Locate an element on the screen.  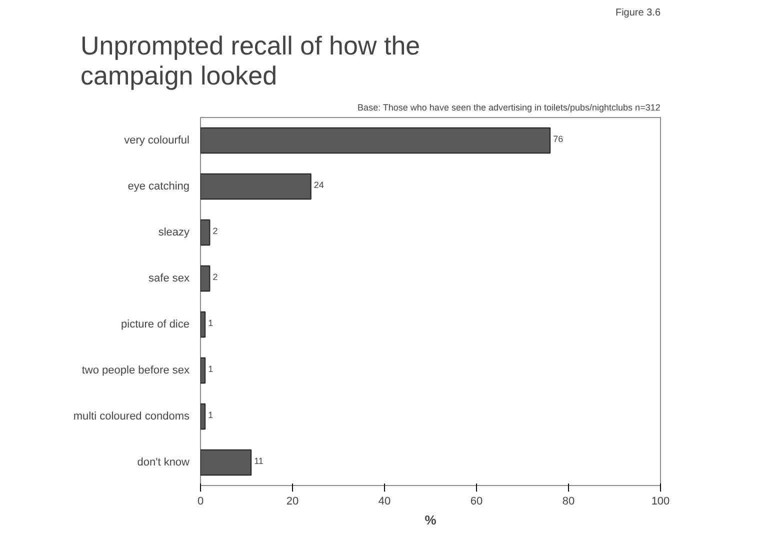
x-tick-label: 0 is located at coordinates (200, 502).